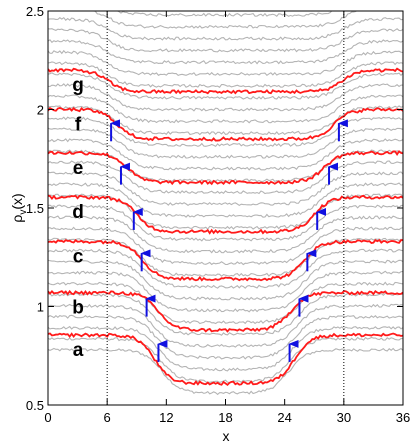 Image resolution: width=415 pixels, height=446 pixels. What do you see at coordinates (47, 417) in the screenshot?
I see `x-tick-label: 0` at bounding box center [47, 417].